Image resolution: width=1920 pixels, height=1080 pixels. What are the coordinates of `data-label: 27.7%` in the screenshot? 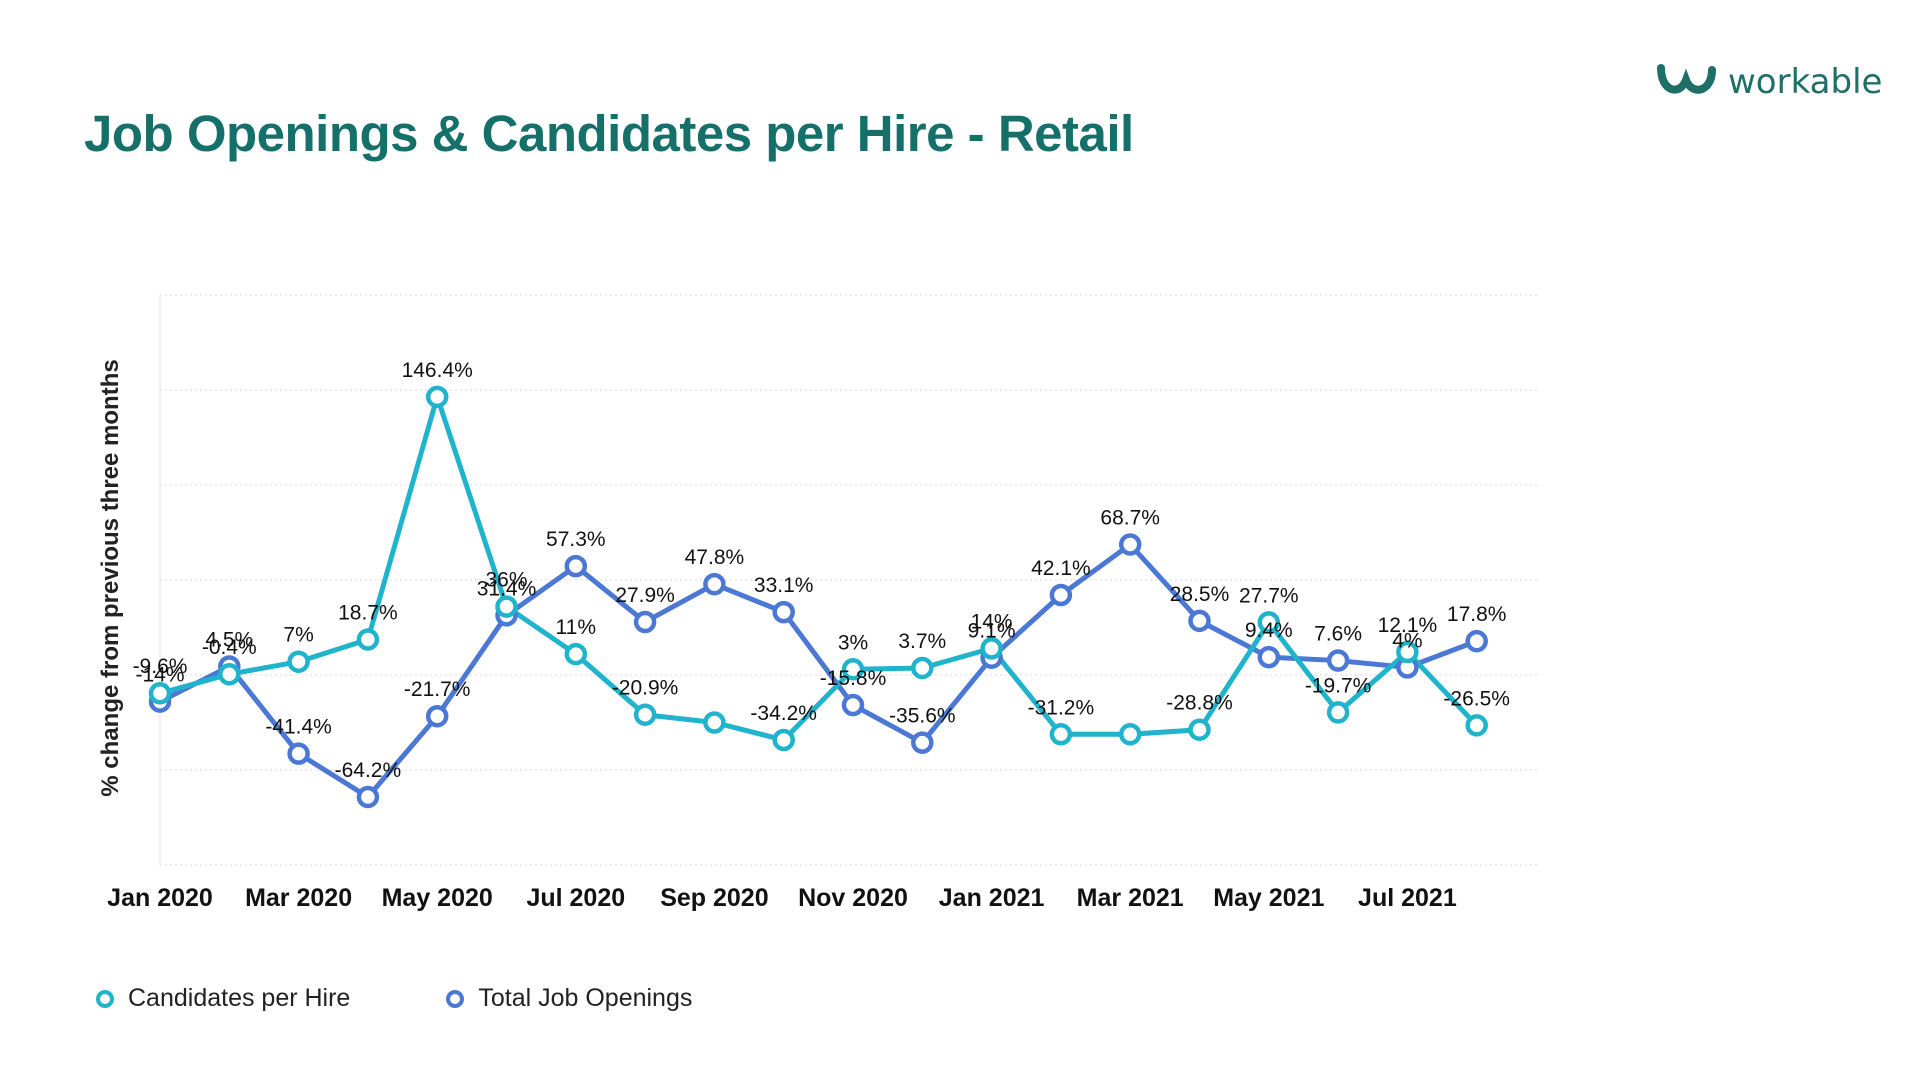 It's located at (1269, 595).